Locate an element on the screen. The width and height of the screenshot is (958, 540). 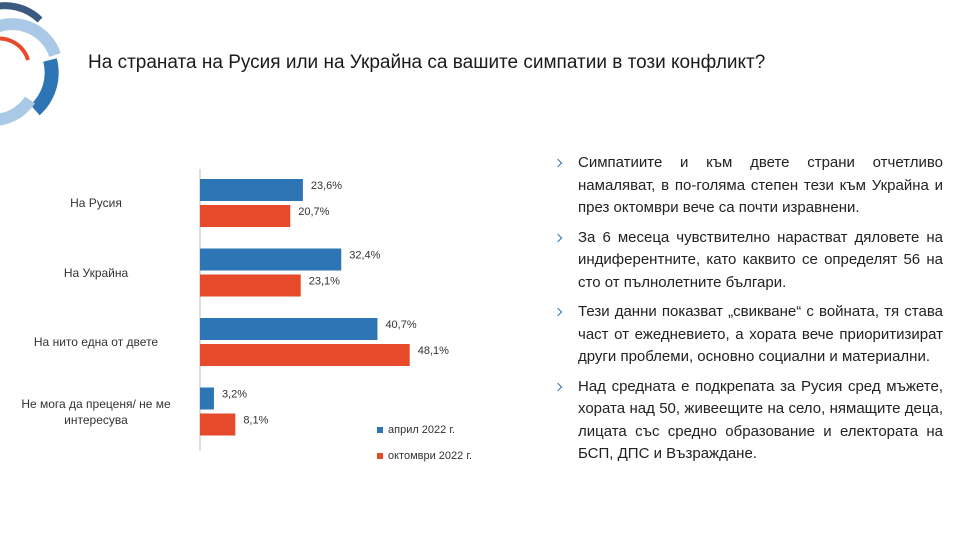
logo is located at coordinates (30, 64).